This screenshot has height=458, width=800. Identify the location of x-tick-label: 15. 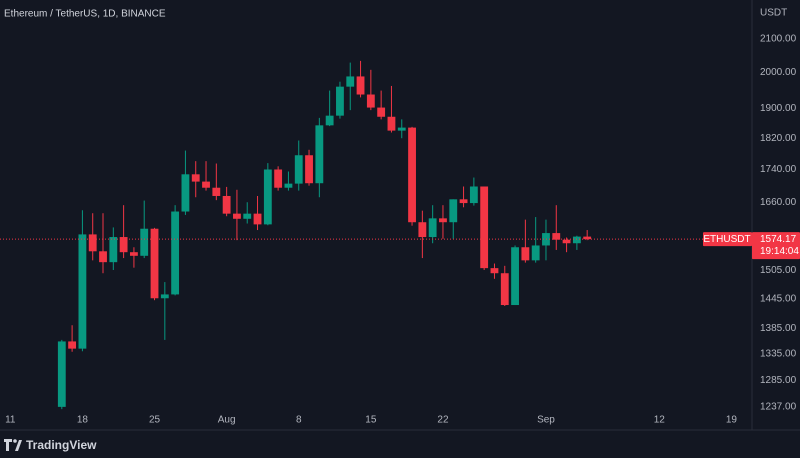
(371, 420).